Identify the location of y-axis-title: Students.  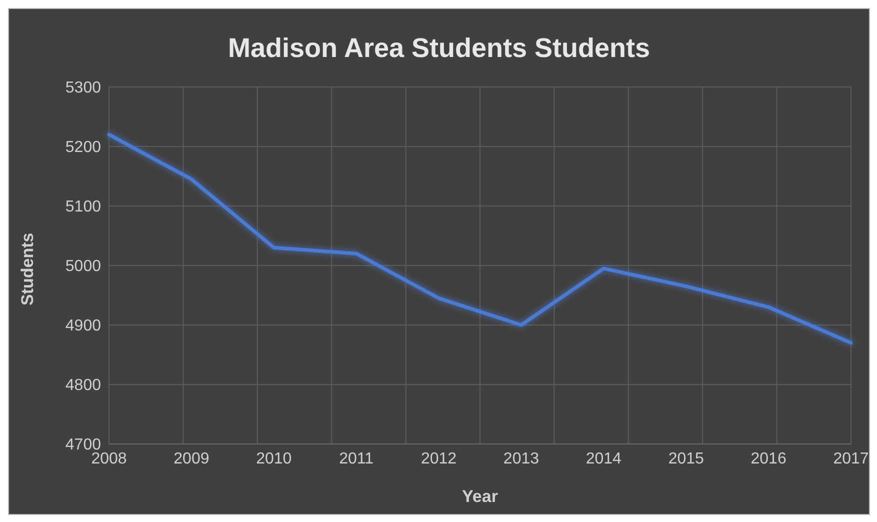
(28, 269).